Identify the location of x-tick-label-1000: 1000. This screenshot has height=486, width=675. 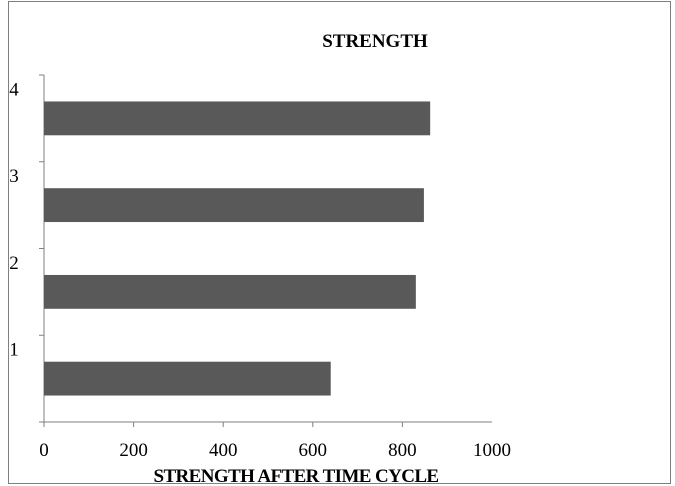
(492, 450).